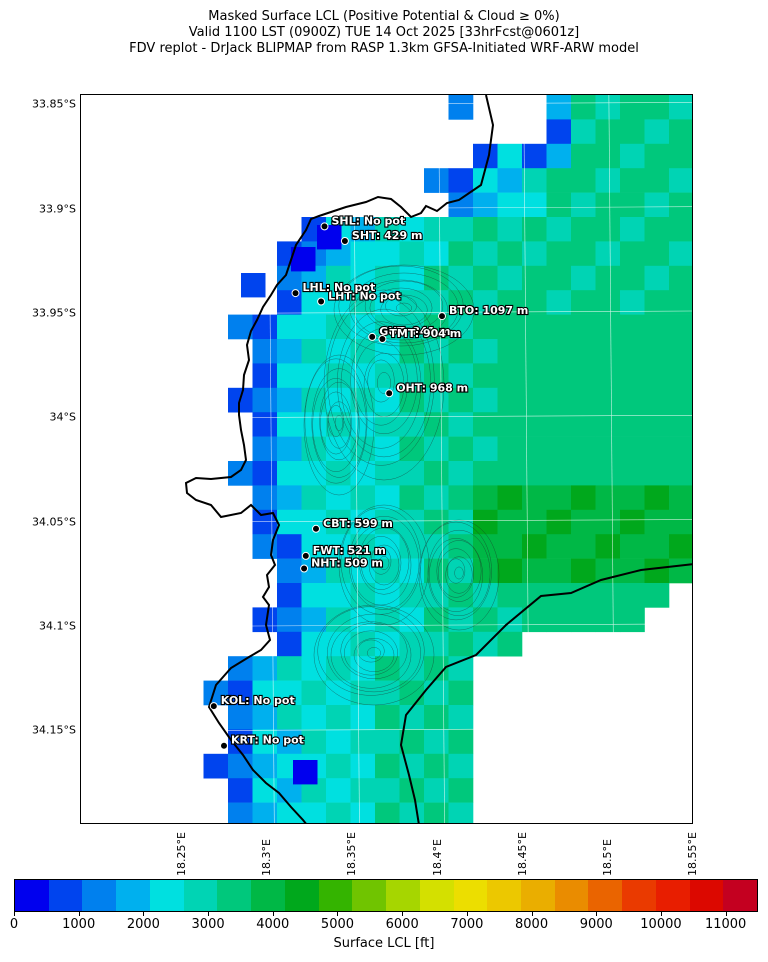 This screenshot has height=962, width=768. Describe the element at coordinates (401, 485) in the screenshot. I see `terrain-contours` at that location.